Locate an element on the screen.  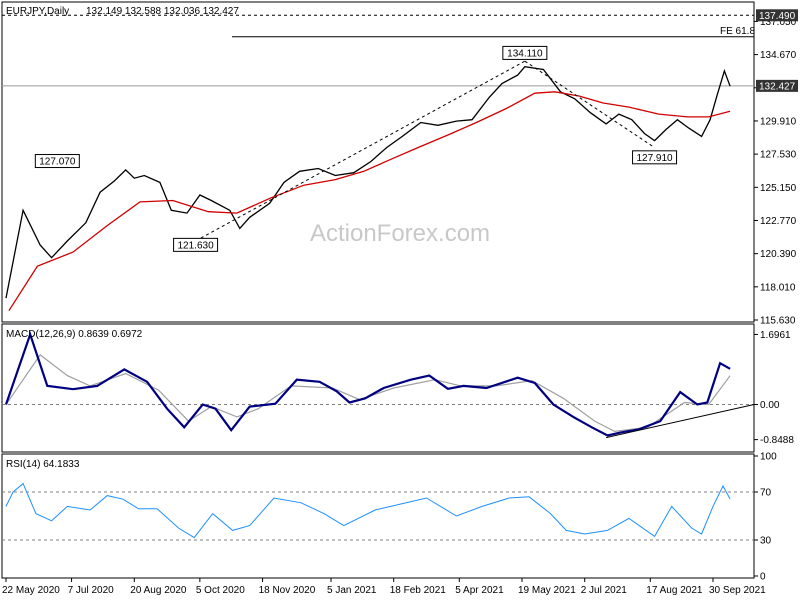
price-tick-label: 134.670 is located at coordinates (778, 55).